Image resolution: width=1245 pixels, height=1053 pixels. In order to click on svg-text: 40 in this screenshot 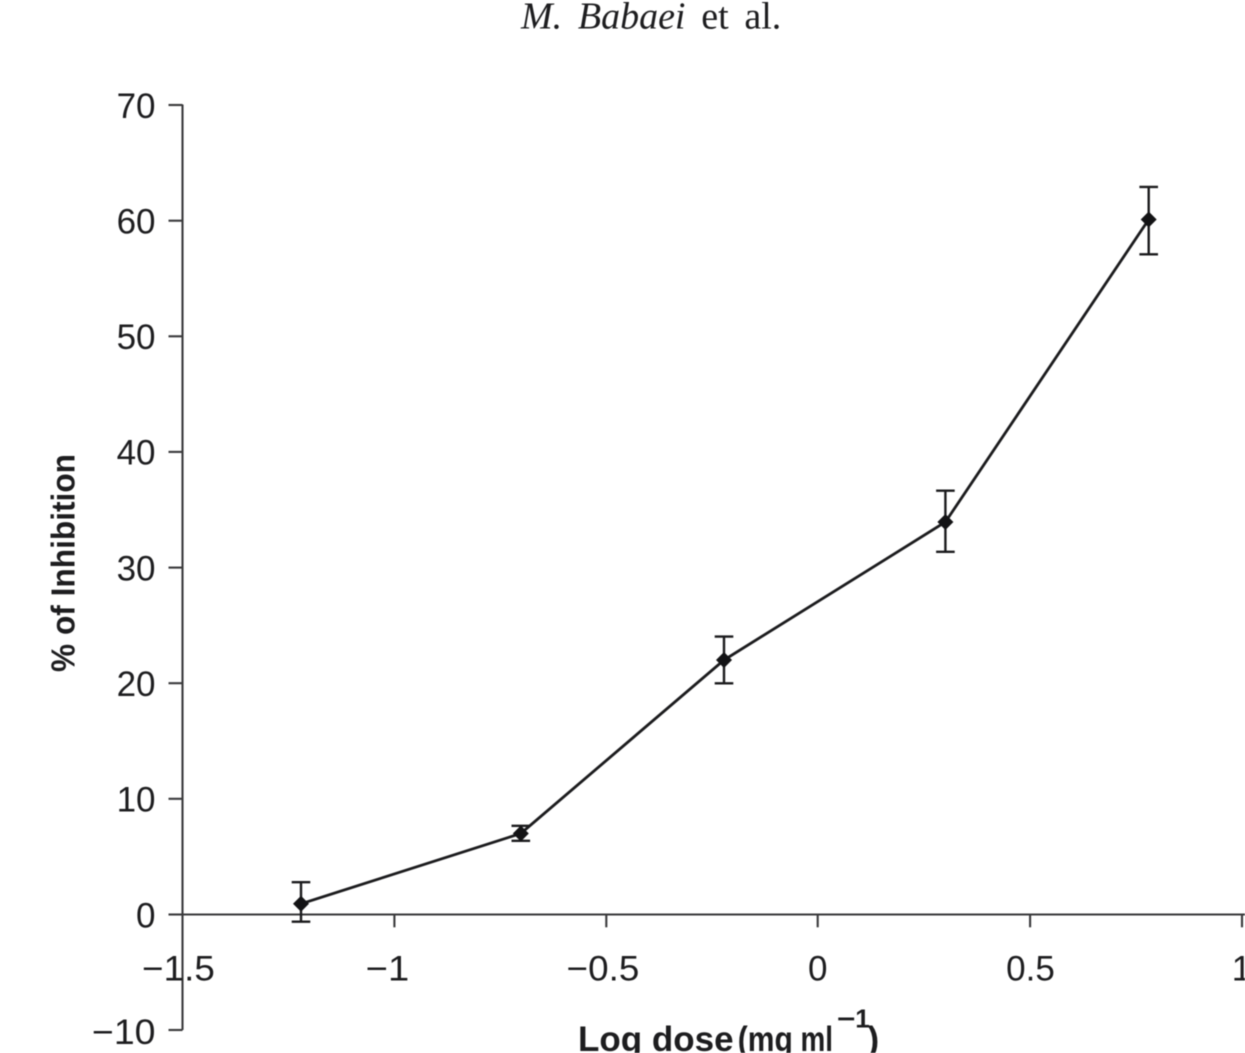, I will do `click(136, 453)`.